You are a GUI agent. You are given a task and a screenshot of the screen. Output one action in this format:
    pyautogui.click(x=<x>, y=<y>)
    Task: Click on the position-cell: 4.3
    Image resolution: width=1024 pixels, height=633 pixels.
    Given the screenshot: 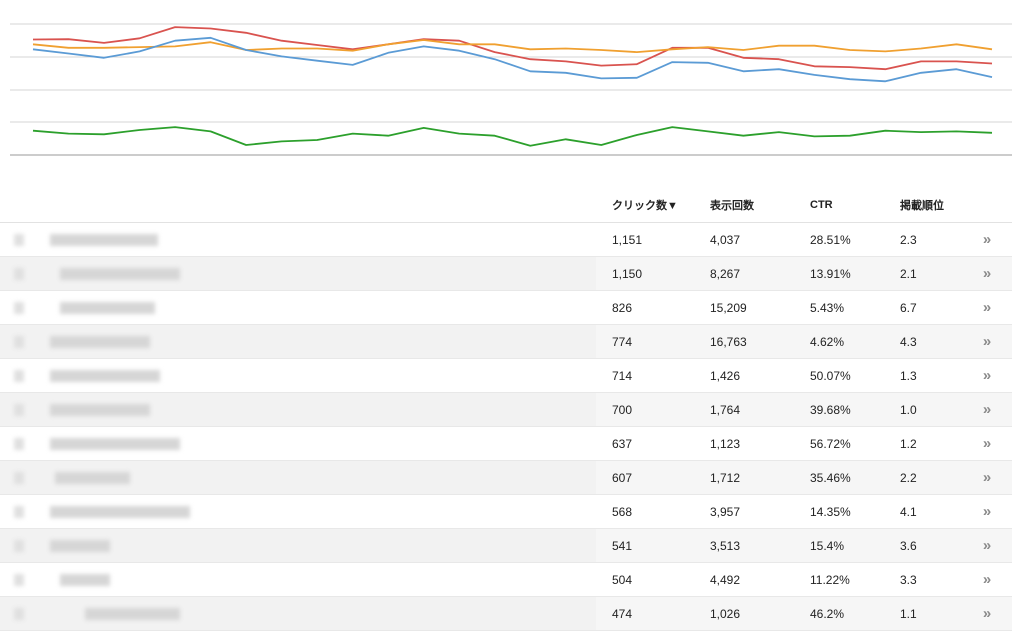 What is the action you would take?
    pyautogui.click(x=923, y=341)
    